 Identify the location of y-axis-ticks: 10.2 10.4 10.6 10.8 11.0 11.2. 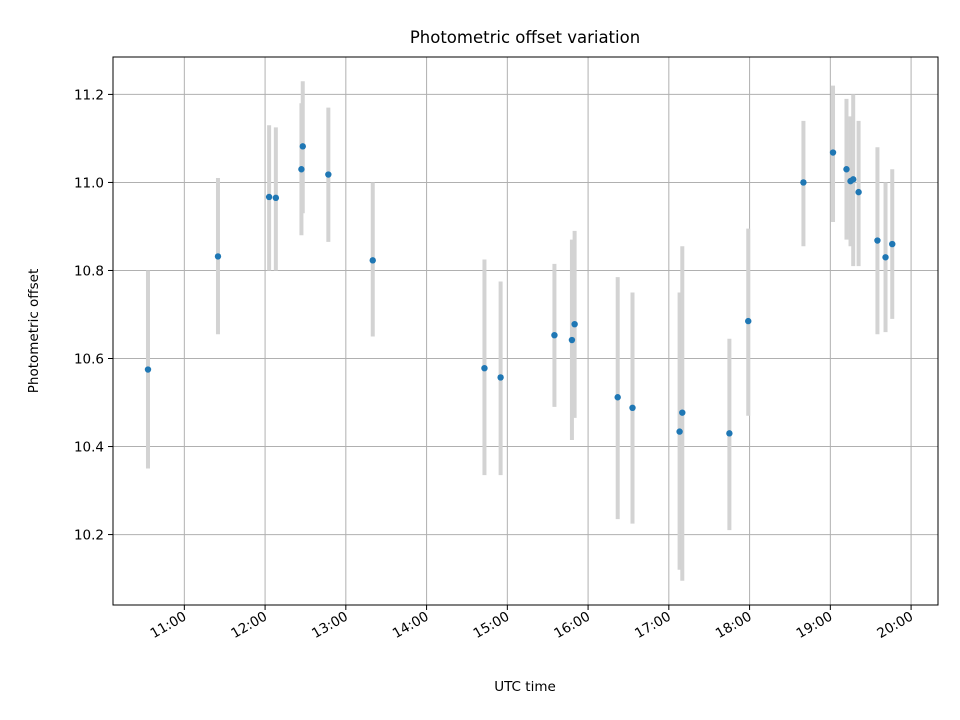
(93, 315).